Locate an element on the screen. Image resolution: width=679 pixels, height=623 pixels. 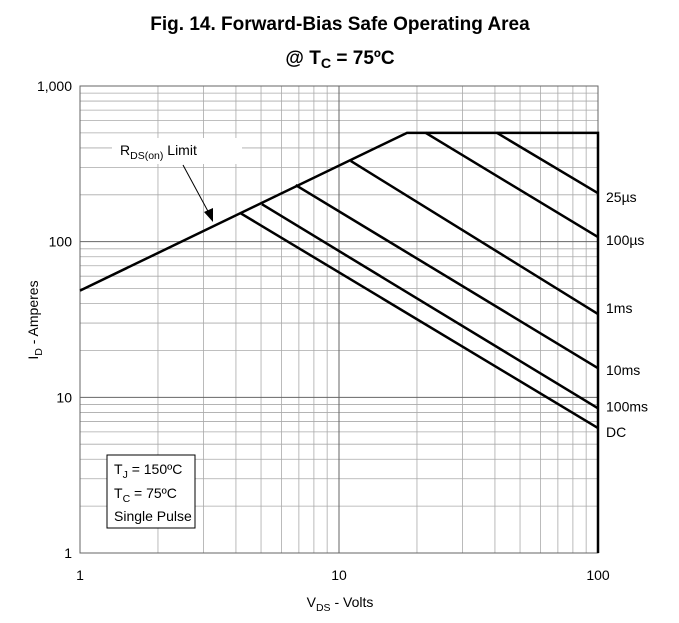
x-tick-label: 100 is located at coordinates (598, 575).